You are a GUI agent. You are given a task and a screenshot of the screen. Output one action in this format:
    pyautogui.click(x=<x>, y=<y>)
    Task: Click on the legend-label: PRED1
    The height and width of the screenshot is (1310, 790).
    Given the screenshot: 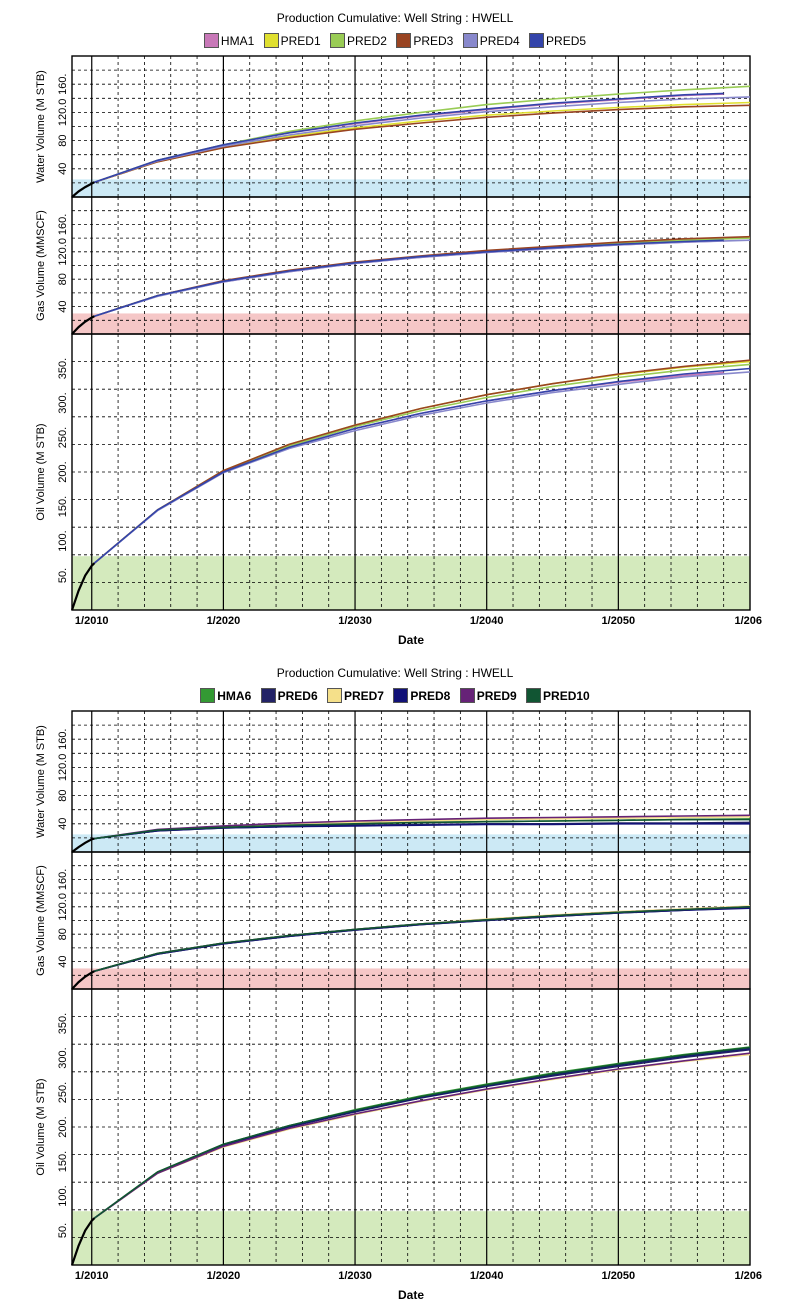 What is the action you would take?
    pyautogui.click(x=300, y=40)
    